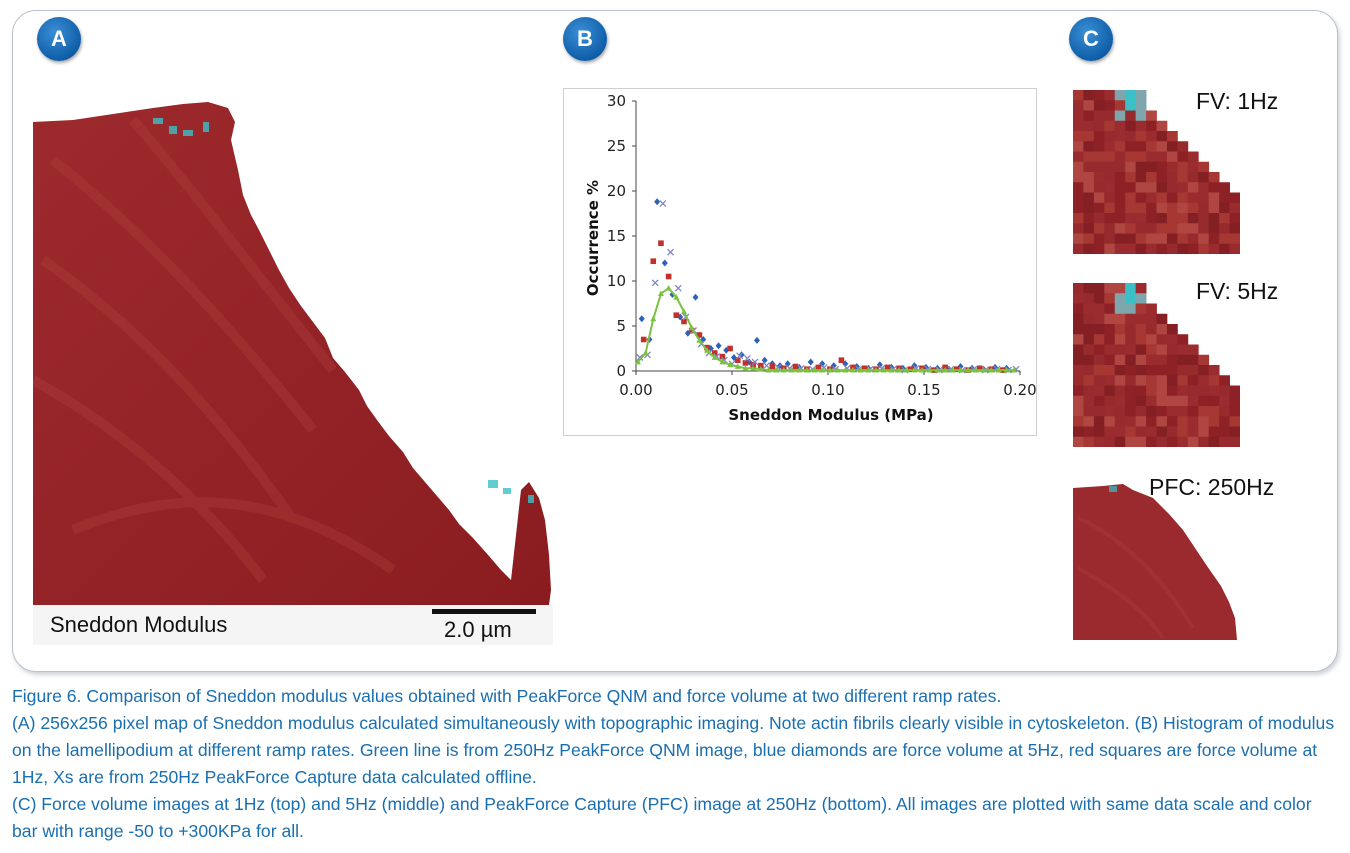 Image resolution: width=1350 pixels, height=853 pixels. I want to click on x-tick-label: 0.05, so click(731, 390).